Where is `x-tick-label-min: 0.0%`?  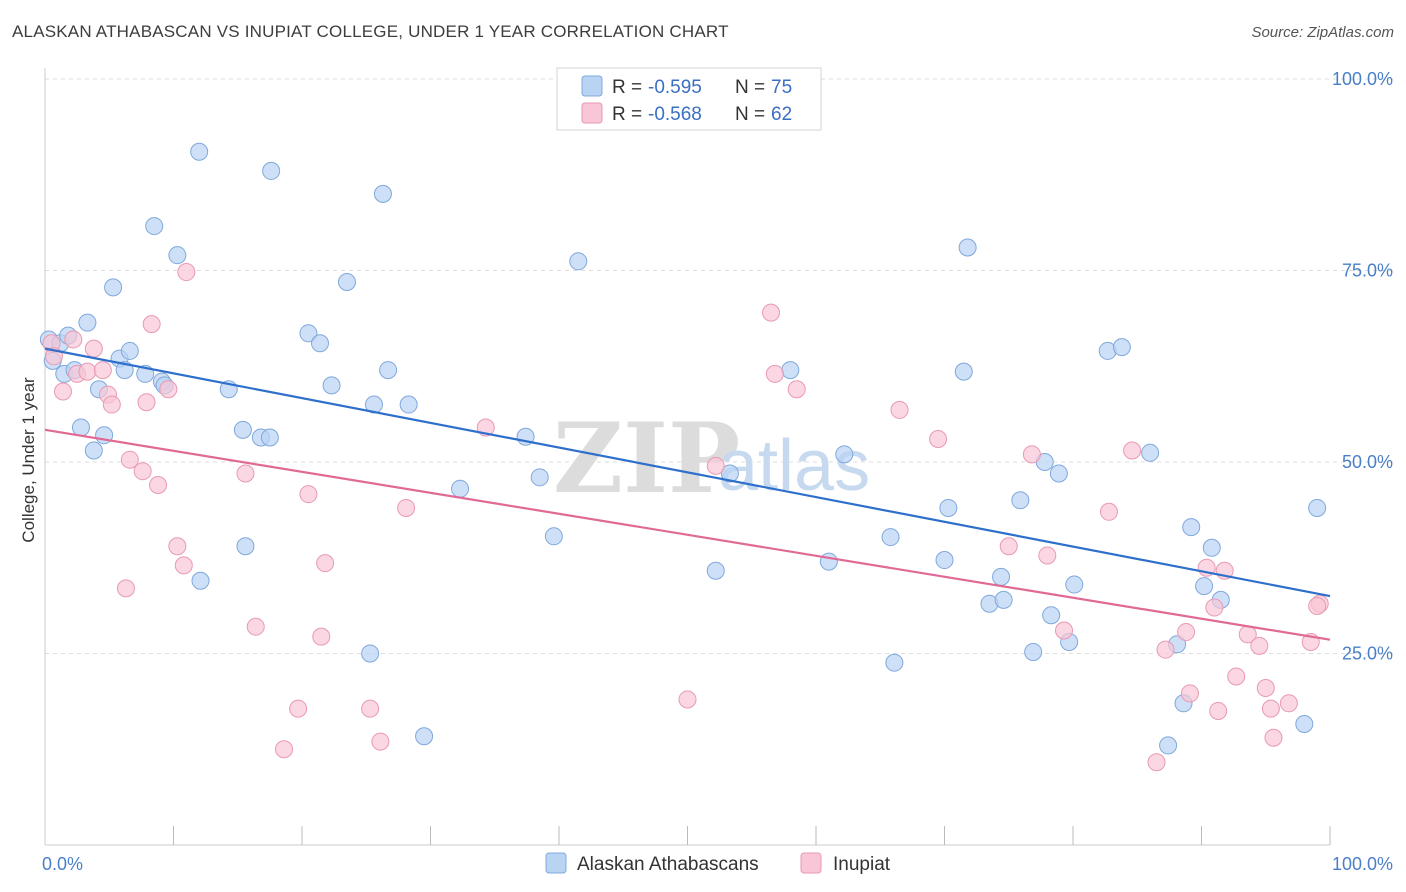 x-tick-label-min: 0.0% is located at coordinates (62, 864).